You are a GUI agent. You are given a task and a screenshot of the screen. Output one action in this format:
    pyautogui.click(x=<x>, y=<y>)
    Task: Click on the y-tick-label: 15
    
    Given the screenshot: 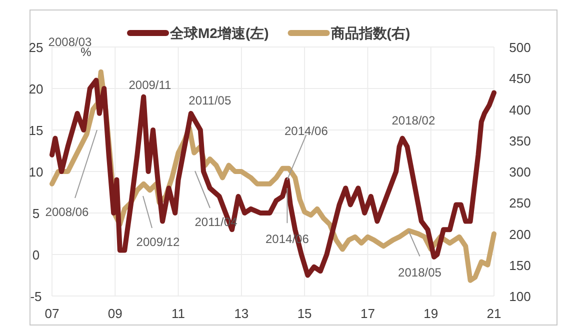 What is the action you would take?
    pyautogui.click(x=36, y=130)
    